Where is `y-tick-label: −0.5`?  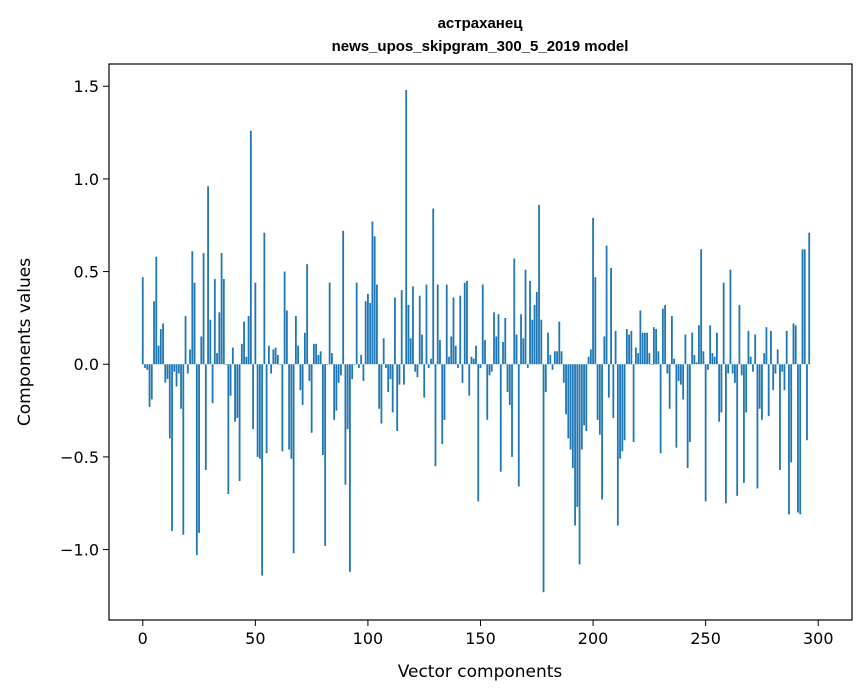
y-tick-label: −0.5 is located at coordinates (79, 457).